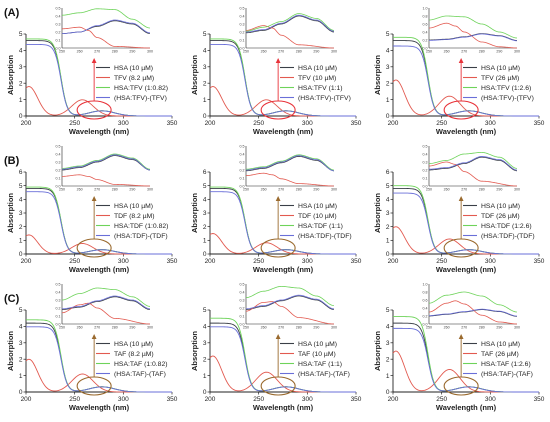 The image size is (550, 422). Describe the element at coordinates (317, 354) in the screenshot. I see `legend-entry: TAF (10 µM)` at that location.